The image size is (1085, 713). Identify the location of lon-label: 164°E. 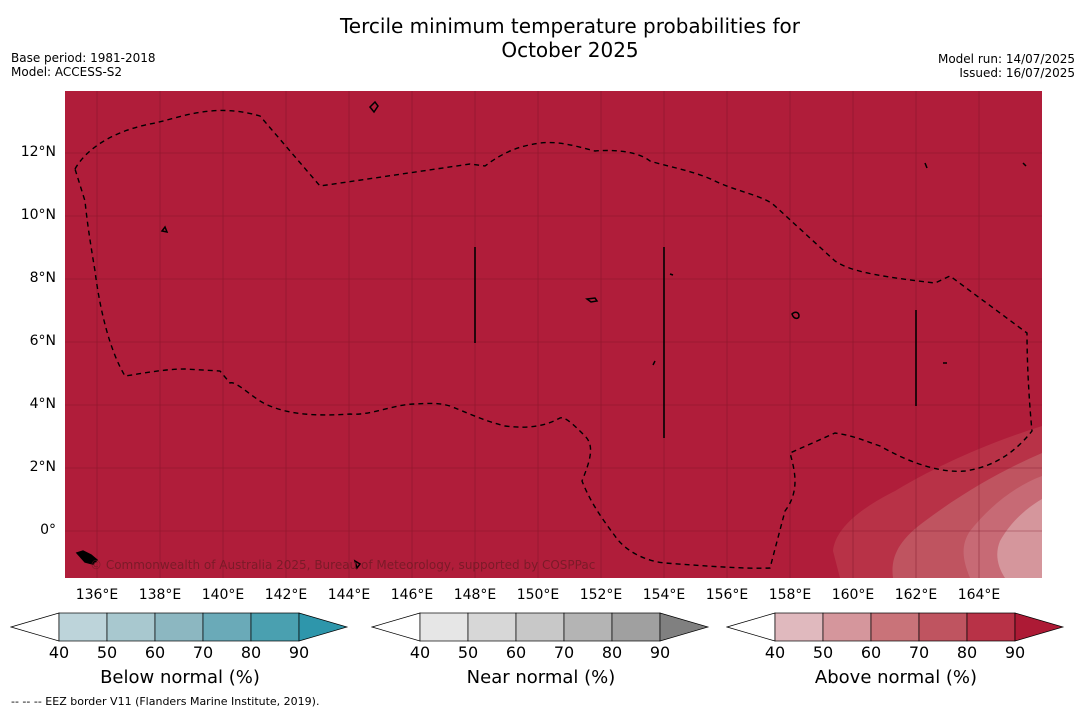
(979, 595).